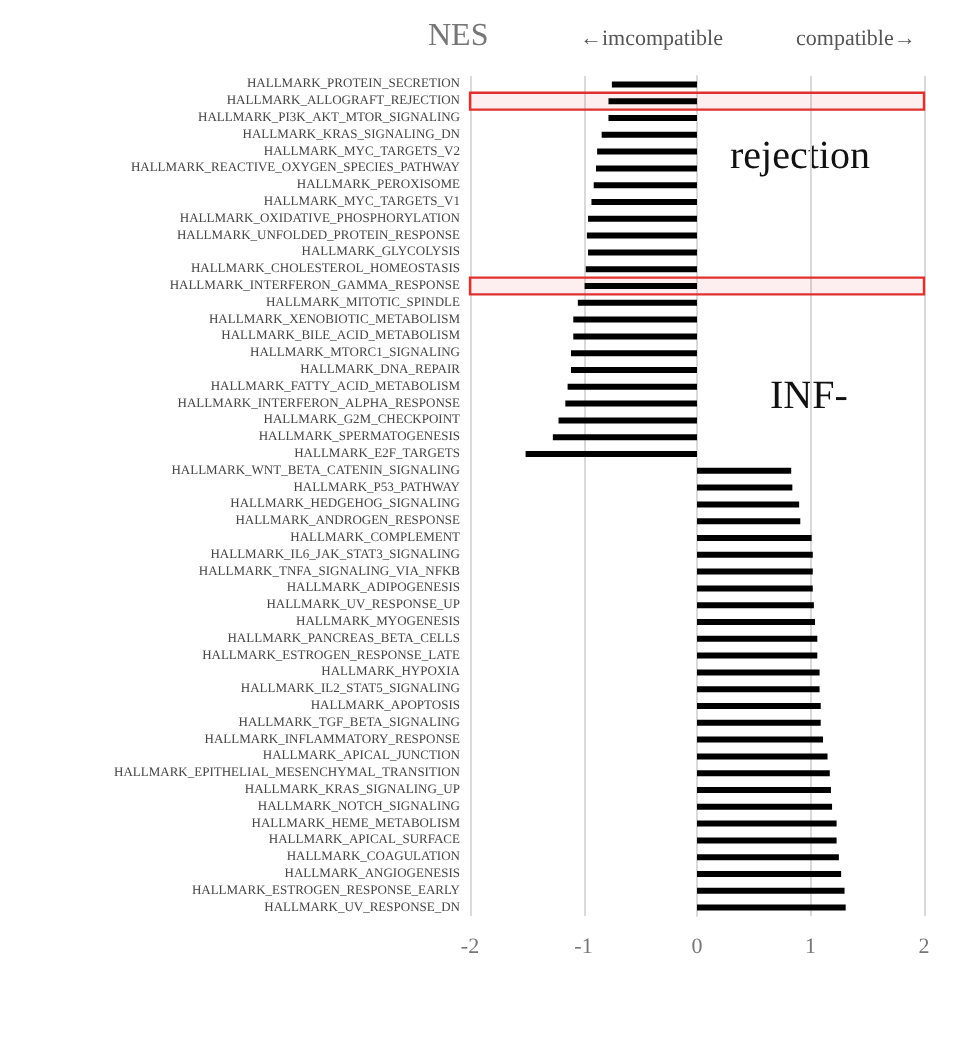 The height and width of the screenshot is (1060, 956). Describe the element at coordinates (800, 156) in the screenshot. I see `annotation: rejection` at that location.